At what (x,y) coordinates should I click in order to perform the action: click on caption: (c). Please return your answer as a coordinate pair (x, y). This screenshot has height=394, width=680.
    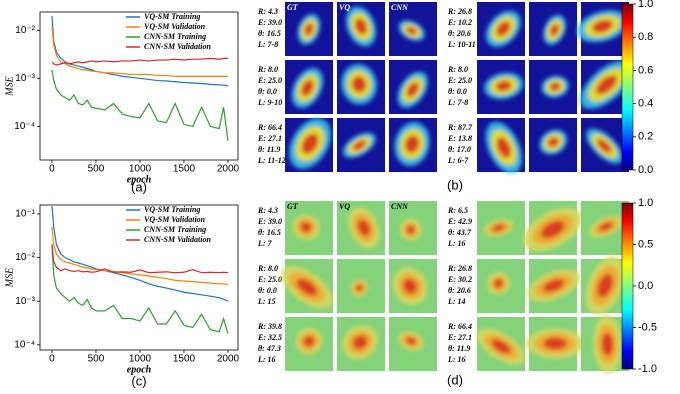
    Looking at the image, I should click on (138, 380).